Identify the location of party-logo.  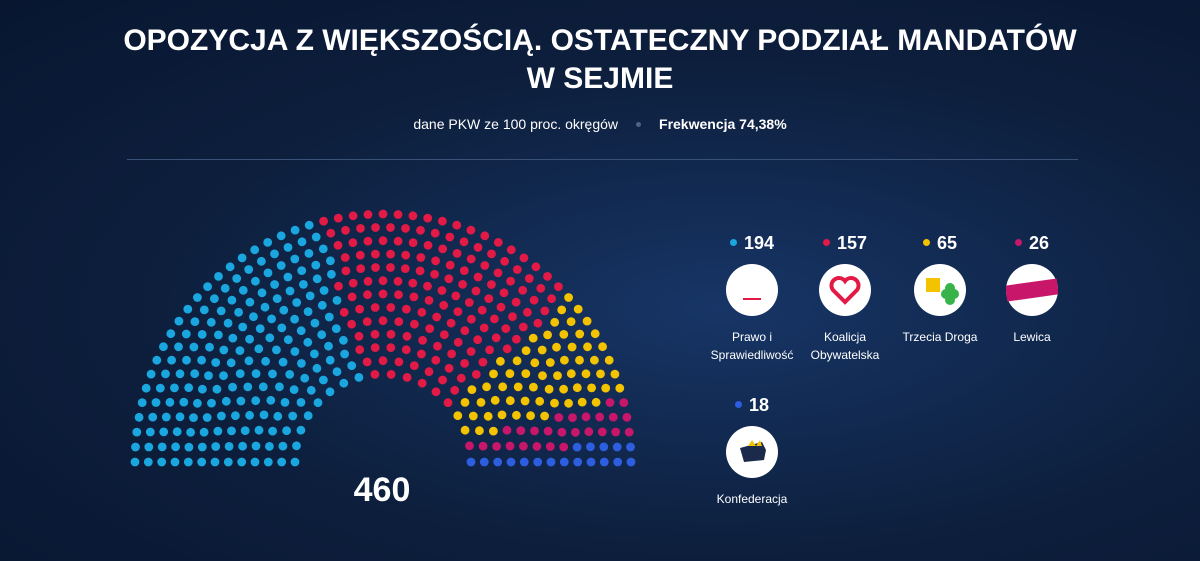
(845, 290).